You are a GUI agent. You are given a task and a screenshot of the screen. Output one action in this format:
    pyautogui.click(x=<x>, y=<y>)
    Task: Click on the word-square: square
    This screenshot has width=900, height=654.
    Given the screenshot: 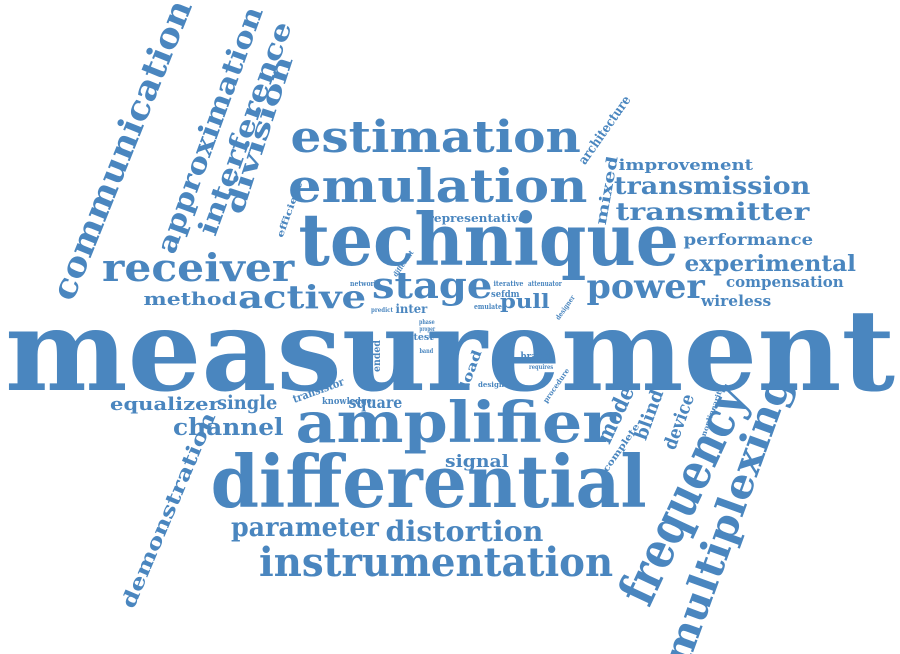 What is the action you would take?
    pyautogui.click(x=374, y=402)
    